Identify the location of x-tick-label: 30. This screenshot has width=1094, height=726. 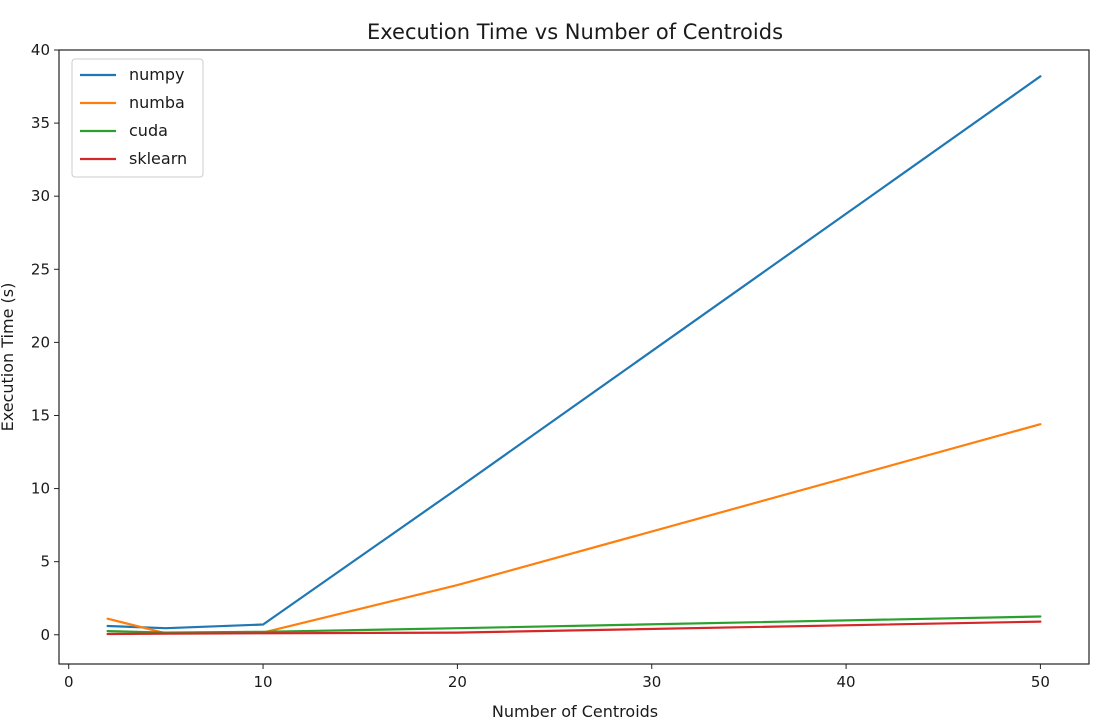
(651, 682).